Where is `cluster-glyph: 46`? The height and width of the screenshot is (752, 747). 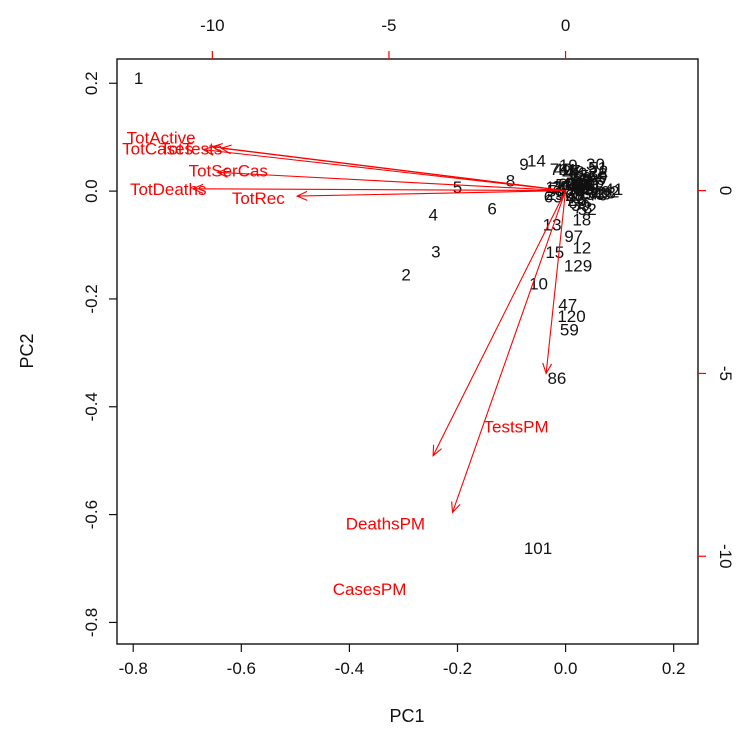
cluster-glyph: 46 is located at coordinates (594, 181).